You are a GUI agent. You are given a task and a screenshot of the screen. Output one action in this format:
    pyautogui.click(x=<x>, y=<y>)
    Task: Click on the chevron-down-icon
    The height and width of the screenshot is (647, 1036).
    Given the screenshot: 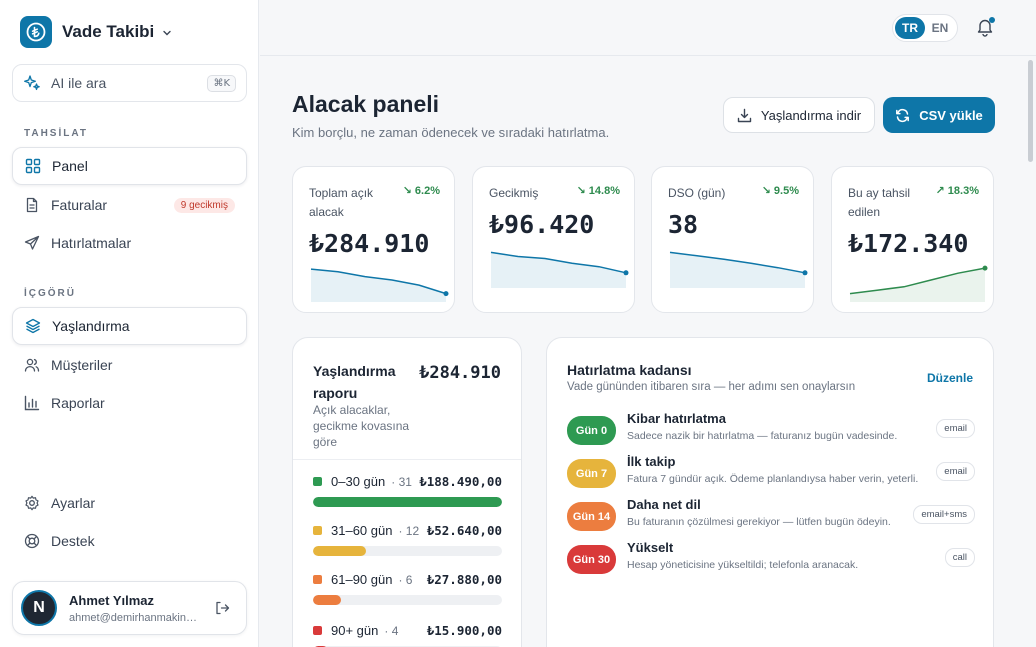 What is the action you would take?
    pyautogui.click(x=167, y=33)
    